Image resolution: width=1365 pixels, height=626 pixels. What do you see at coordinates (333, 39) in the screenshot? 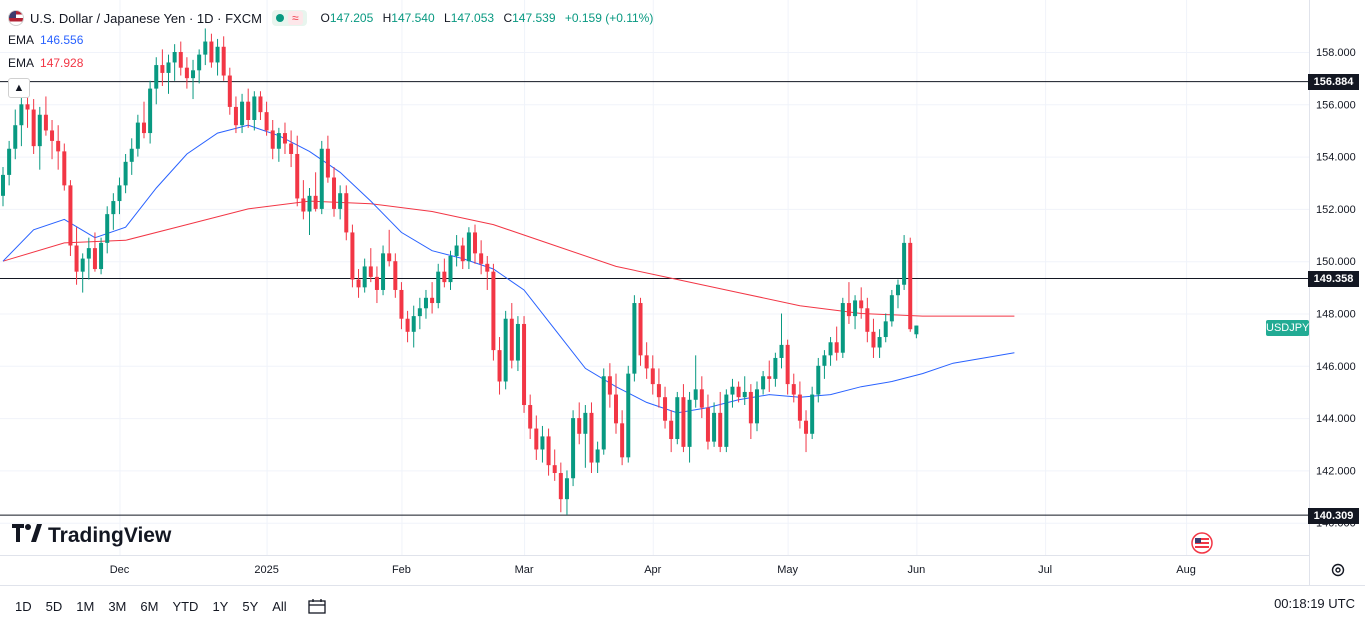
I see `ema-indicator-1: EMA 146.556` at bounding box center [333, 39].